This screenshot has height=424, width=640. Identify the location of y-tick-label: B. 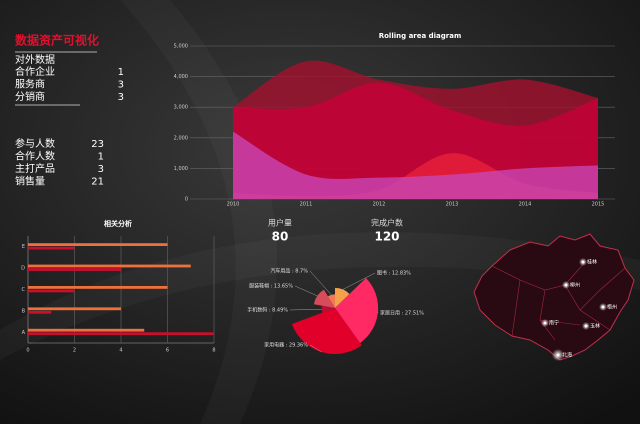
(24, 311).